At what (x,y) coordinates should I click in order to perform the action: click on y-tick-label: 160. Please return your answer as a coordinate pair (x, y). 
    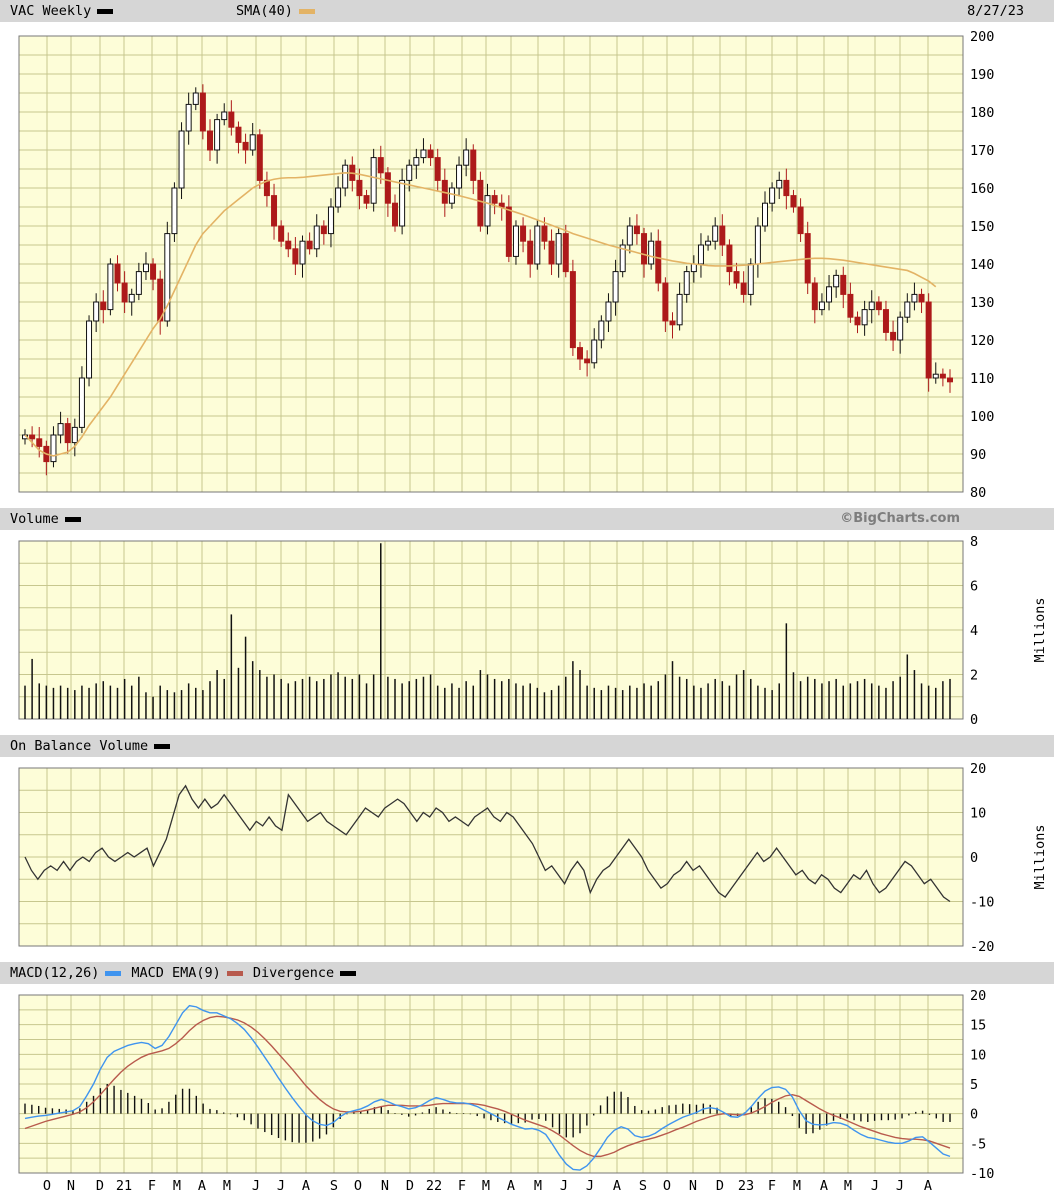
    Looking at the image, I should click on (982, 189).